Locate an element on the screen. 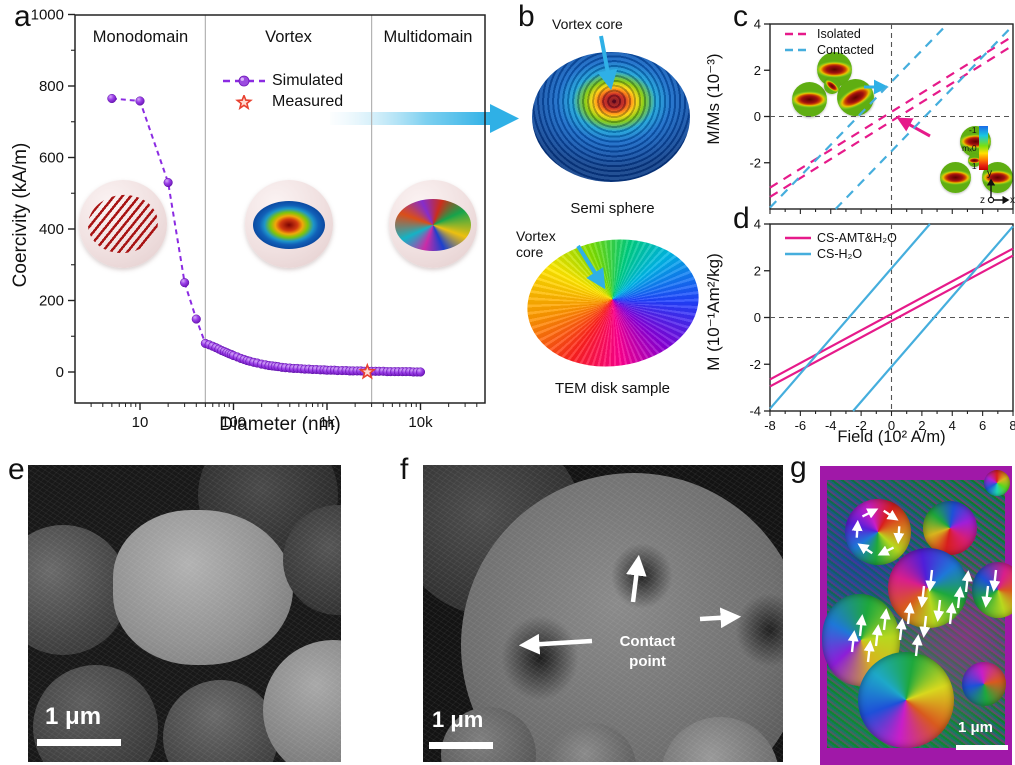  panel-c-label: c is located at coordinates (740, 16).